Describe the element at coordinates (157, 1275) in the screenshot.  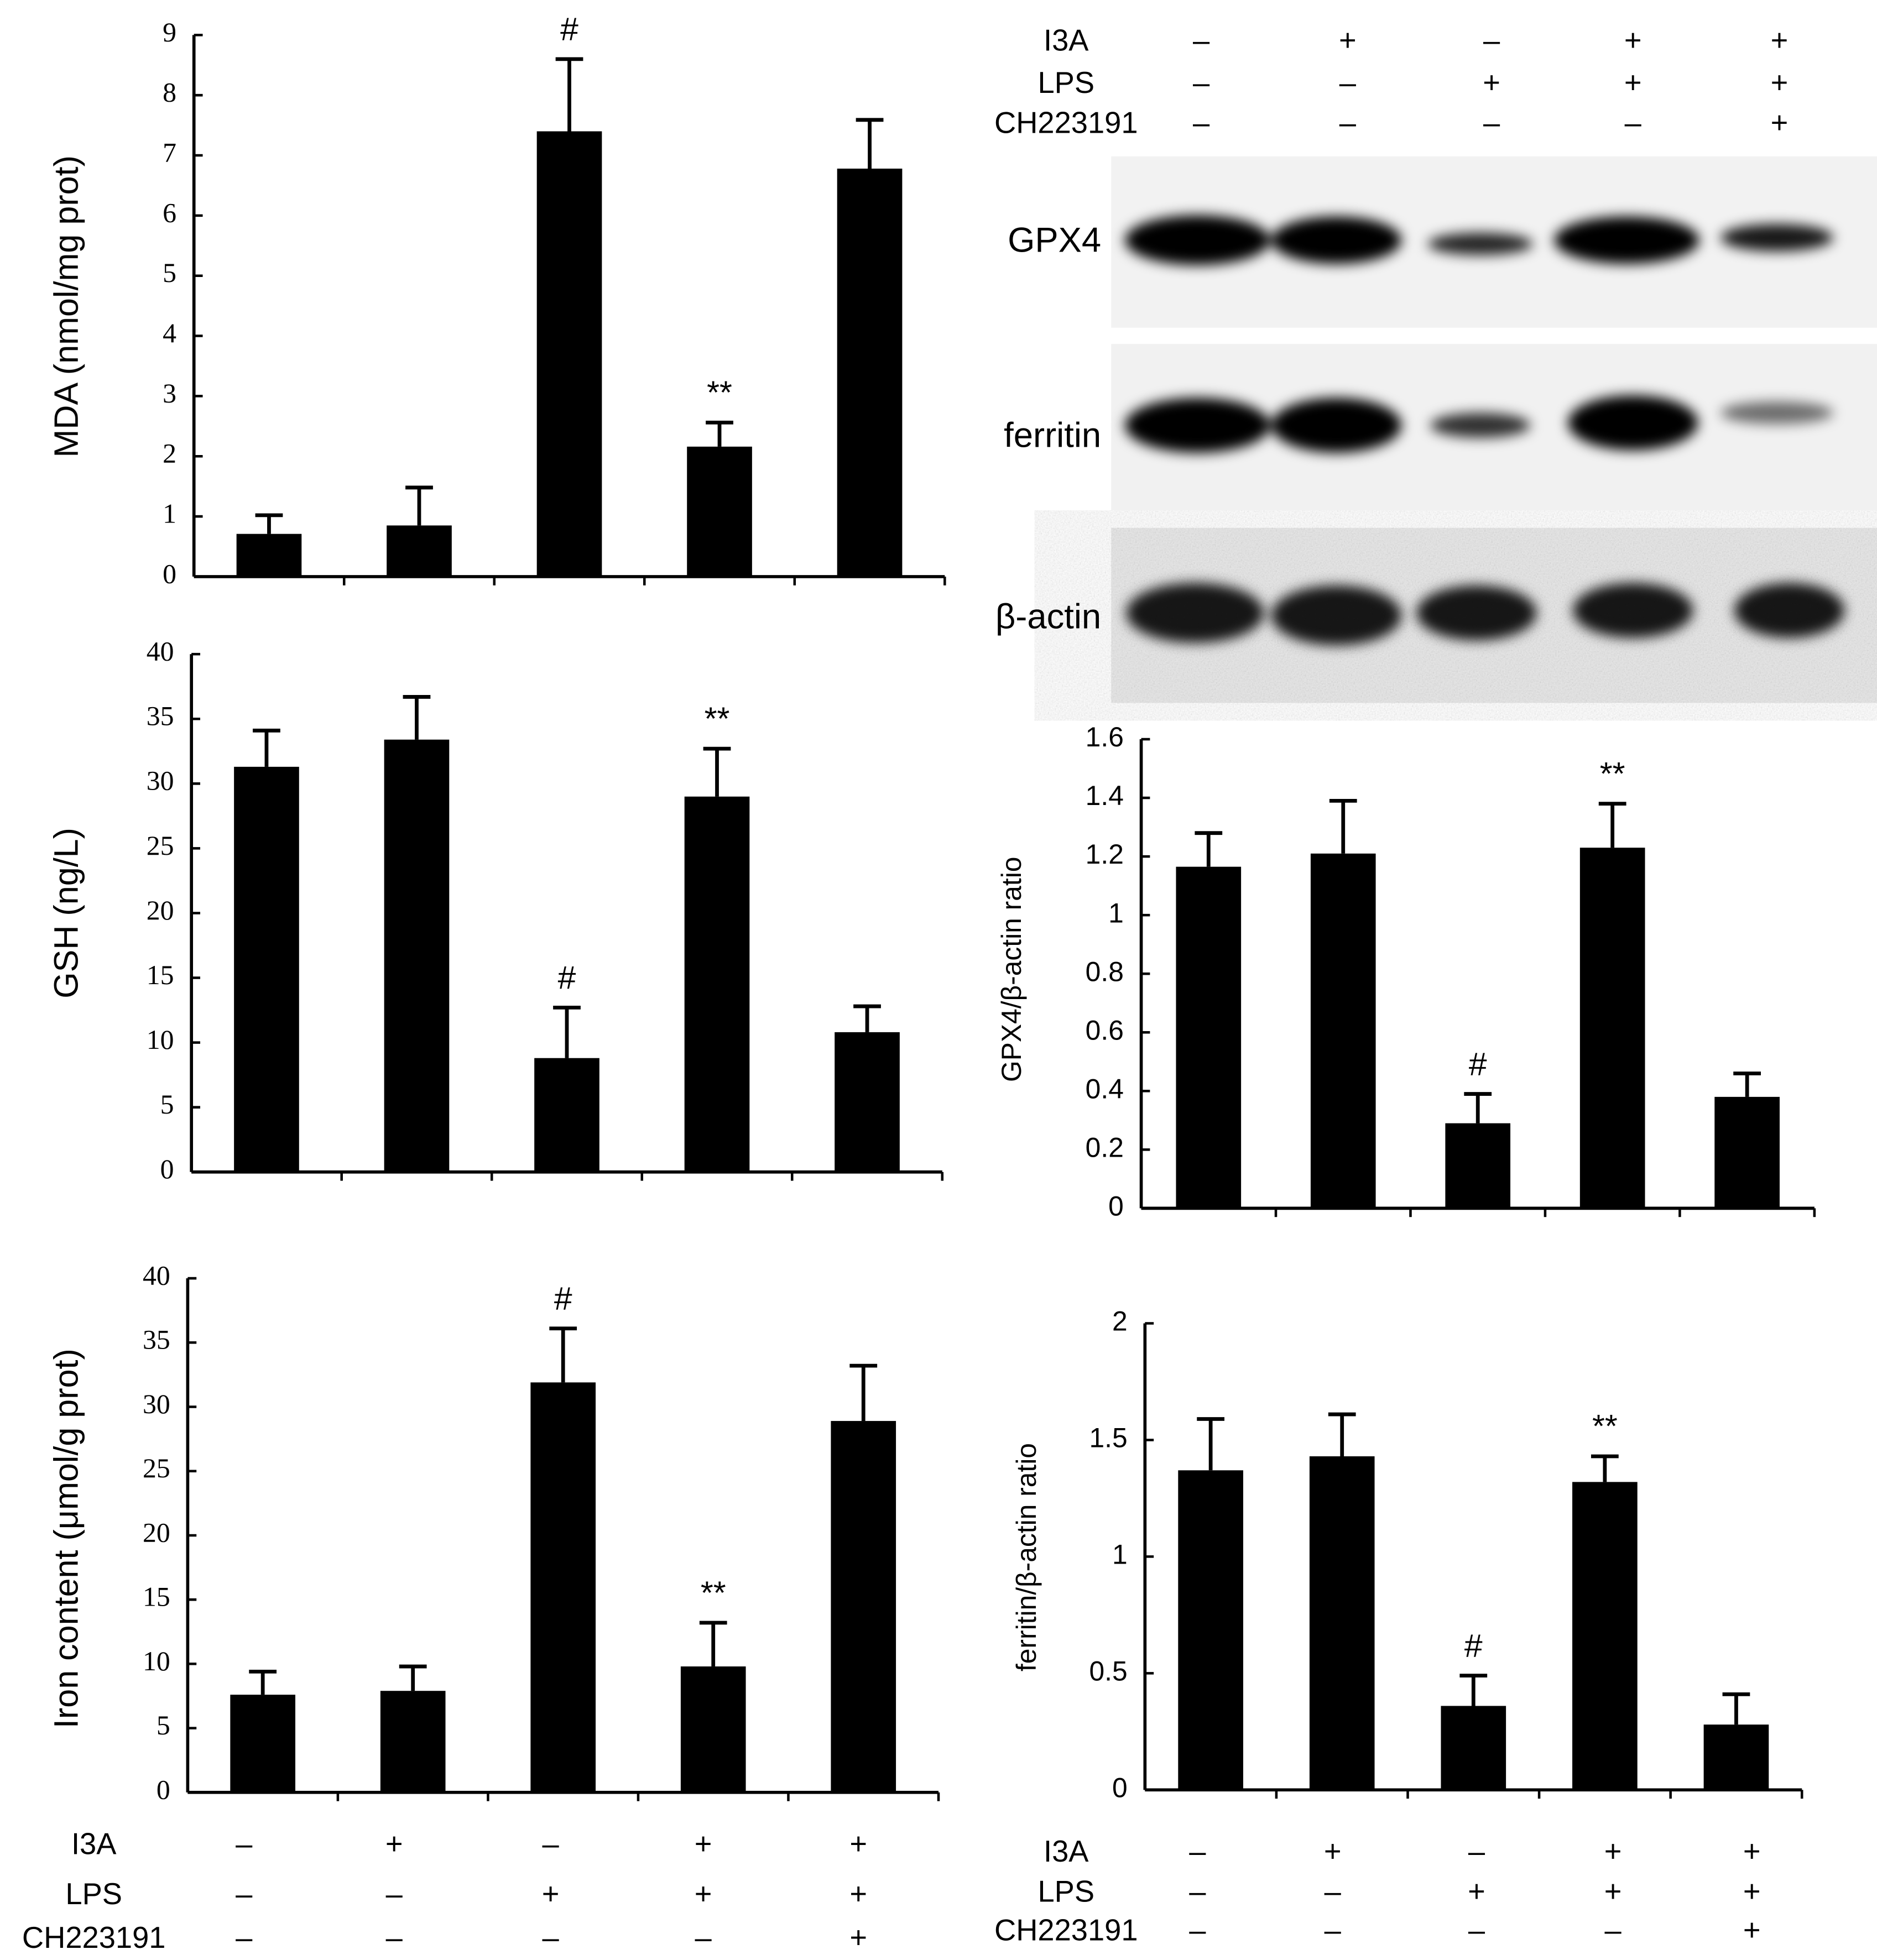
I see `y-tick-label: 40` at that location.